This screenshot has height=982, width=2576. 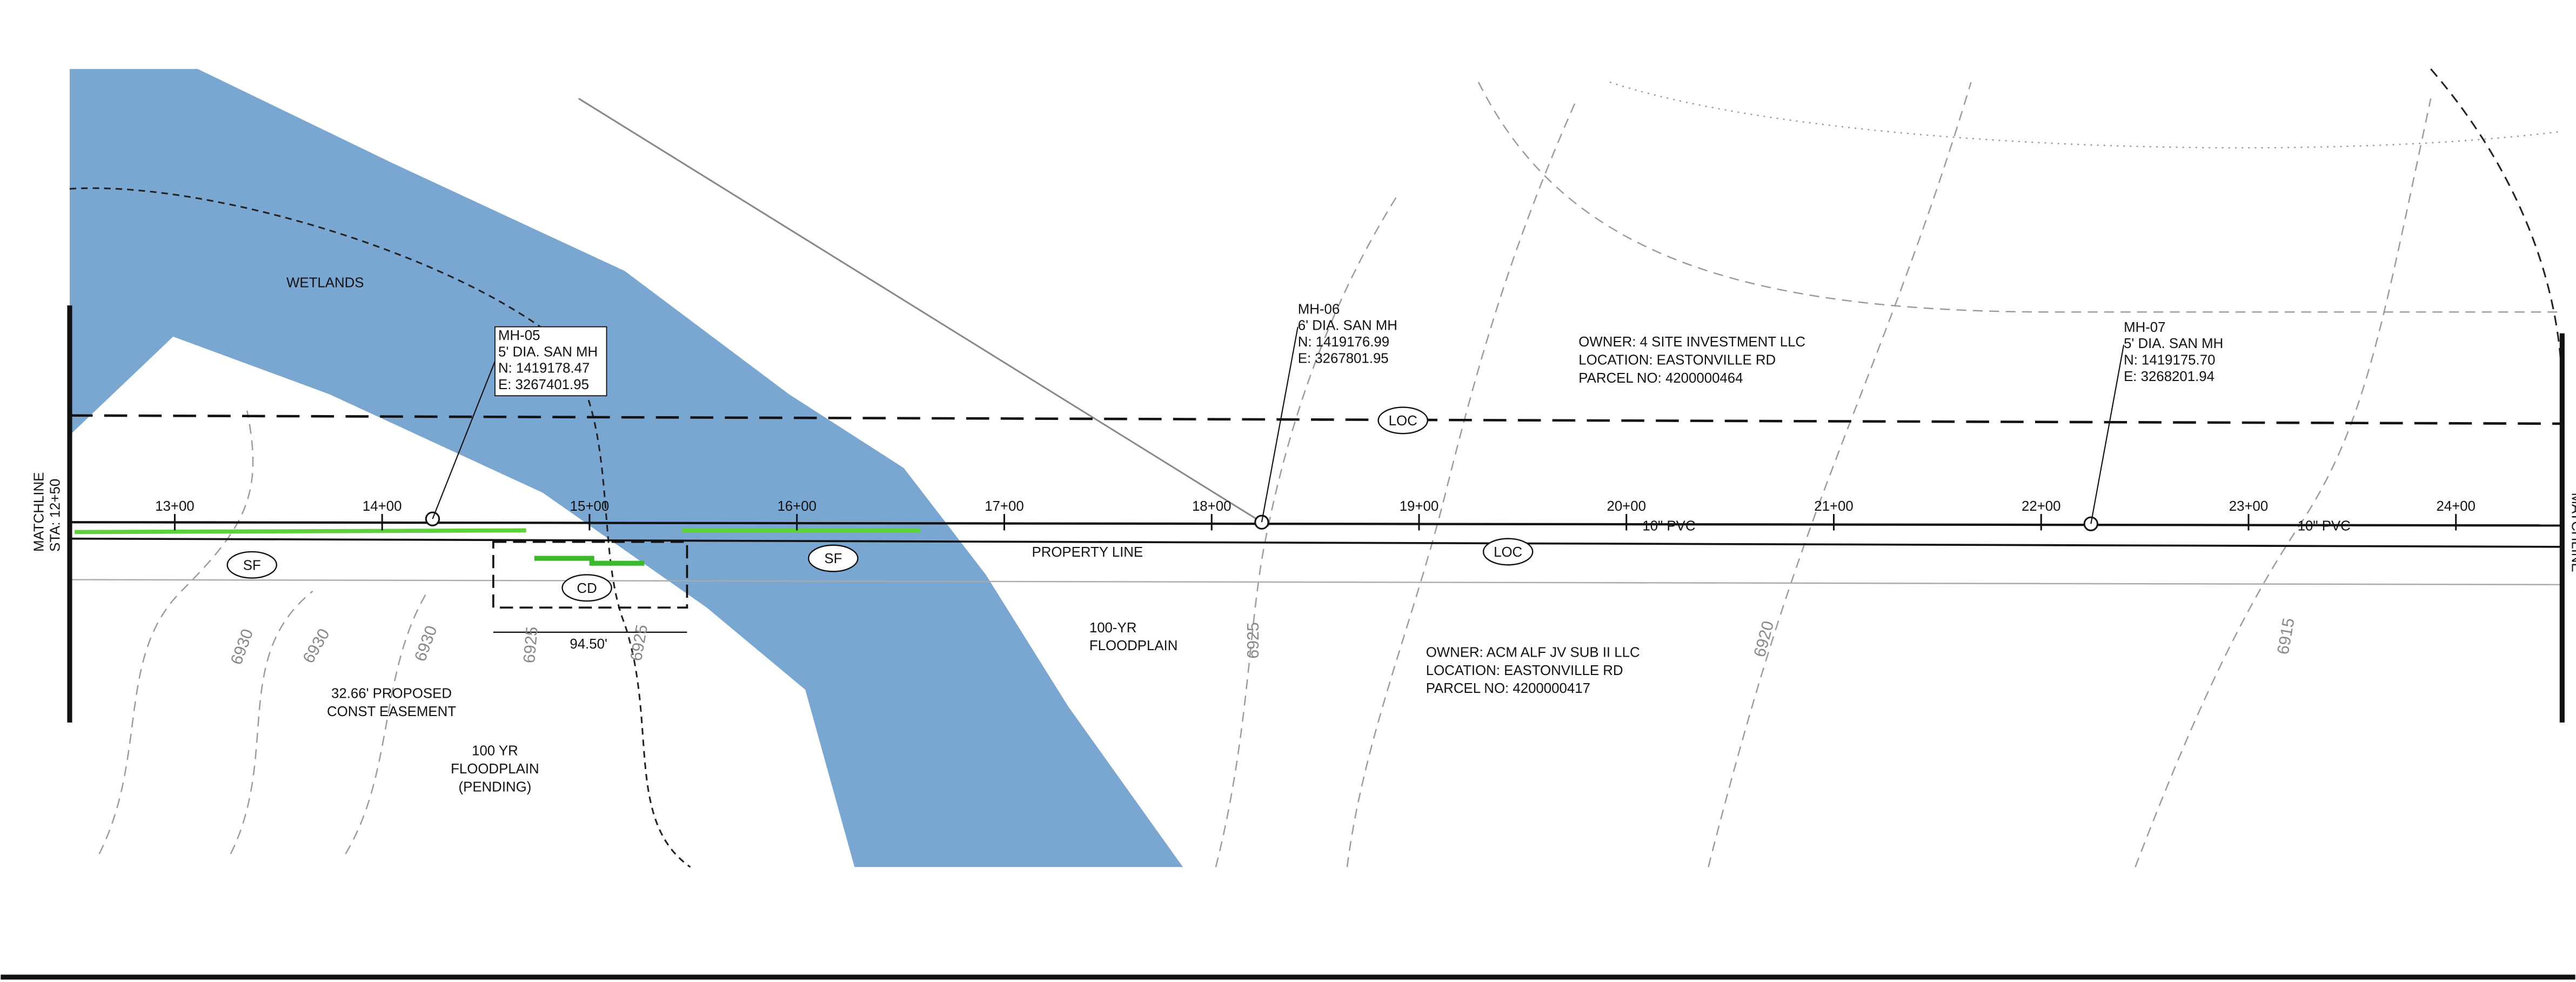 I want to click on property-line-label: PROPERTY LINE, so click(x=1087, y=552).